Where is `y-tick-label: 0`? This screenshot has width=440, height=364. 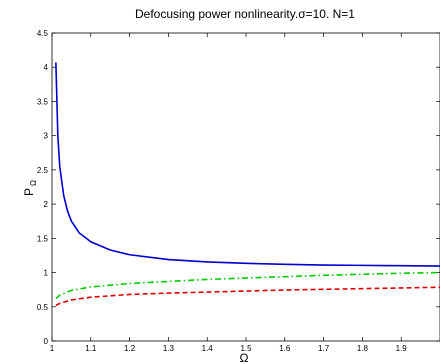
y-tick-label: 0 is located at coordinates (46, 341).